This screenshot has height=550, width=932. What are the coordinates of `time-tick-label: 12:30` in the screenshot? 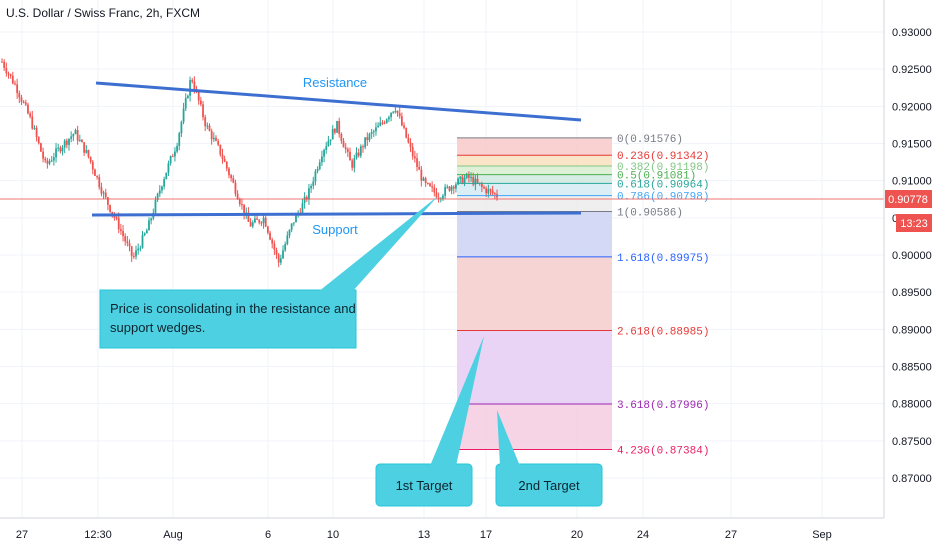 It's located at (98, 535).